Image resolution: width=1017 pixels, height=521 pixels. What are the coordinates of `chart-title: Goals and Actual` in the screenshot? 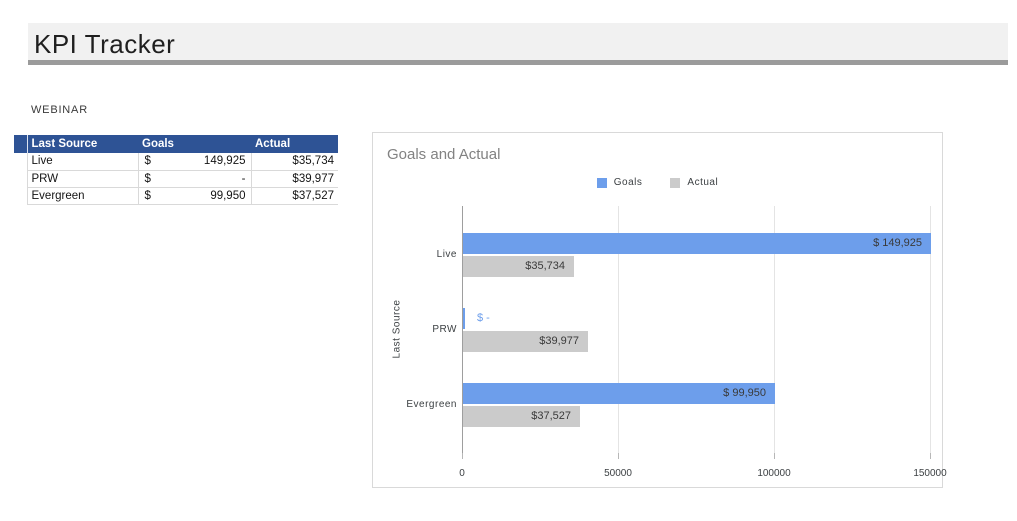 It's located at (444, 154).